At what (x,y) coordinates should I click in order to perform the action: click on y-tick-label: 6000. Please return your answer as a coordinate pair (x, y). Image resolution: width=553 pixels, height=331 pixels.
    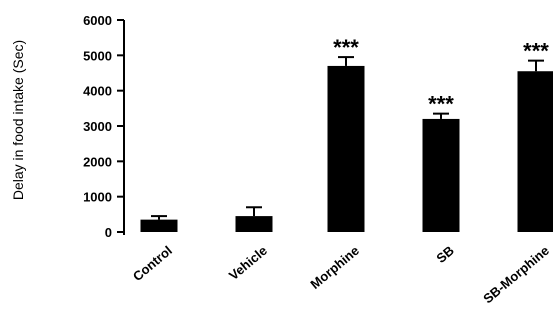
    Looking at the image, I should click on (97, 20).